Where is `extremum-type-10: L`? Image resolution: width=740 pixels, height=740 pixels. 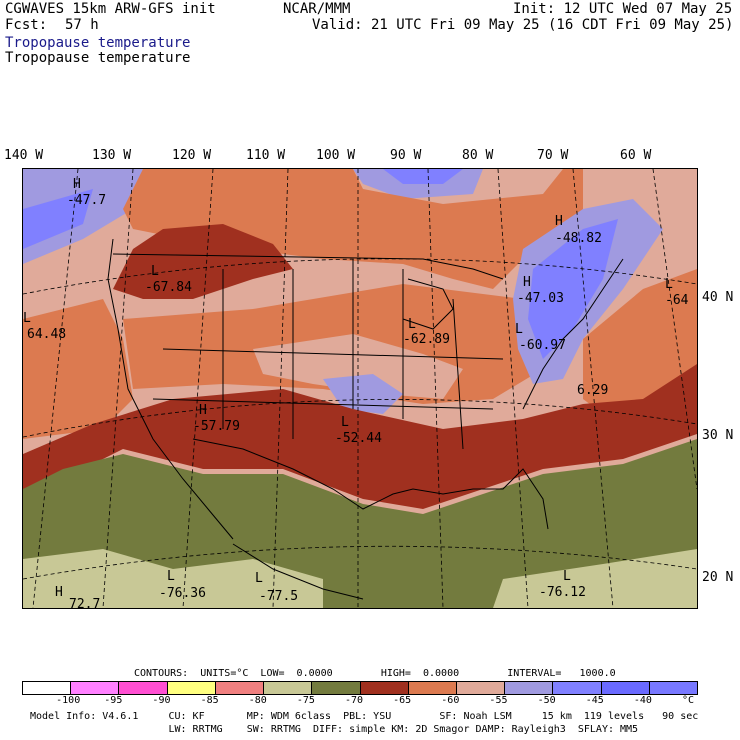
extremum-type-10: L is located at coordinates (669, 284).